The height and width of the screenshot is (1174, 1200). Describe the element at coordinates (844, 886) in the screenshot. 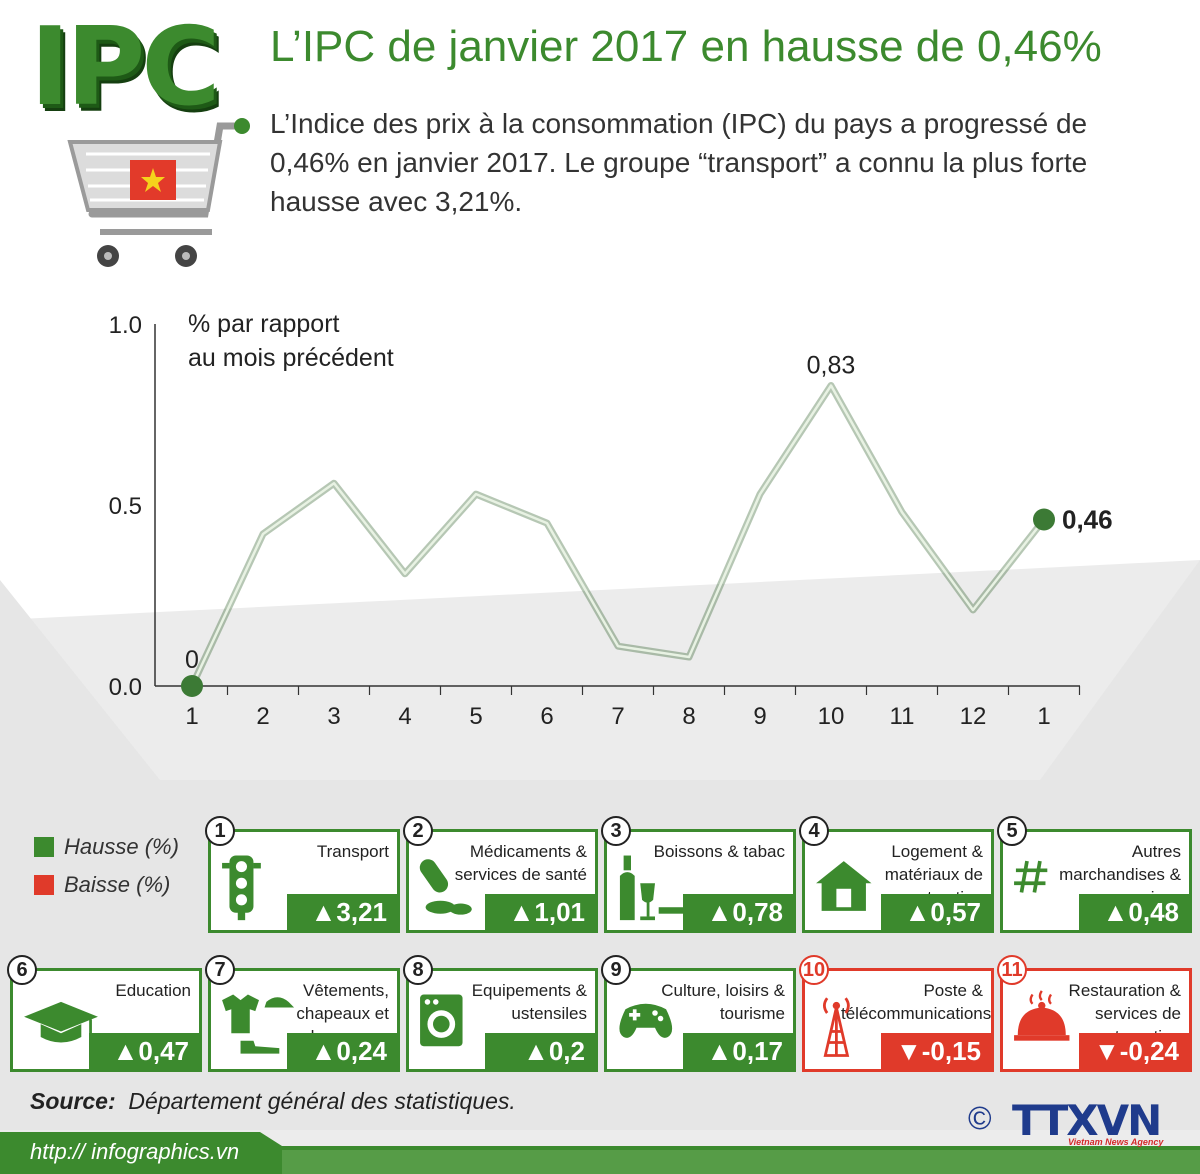

I see `house-icon` at that location.